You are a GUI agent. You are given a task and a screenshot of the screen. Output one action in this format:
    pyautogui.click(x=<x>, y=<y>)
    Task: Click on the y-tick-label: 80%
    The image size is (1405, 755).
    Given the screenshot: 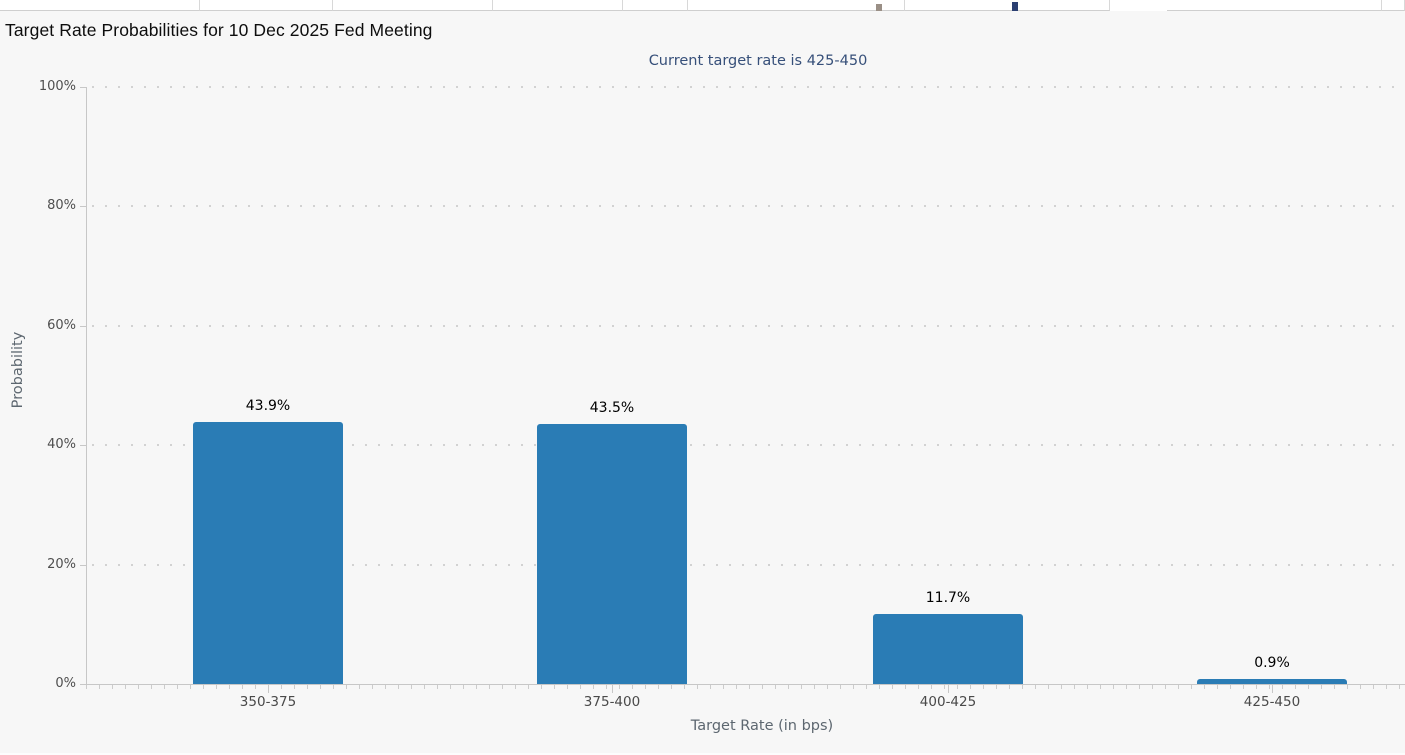 What is the action you would take?
    pyautogui.click(x=61, y=205)
    